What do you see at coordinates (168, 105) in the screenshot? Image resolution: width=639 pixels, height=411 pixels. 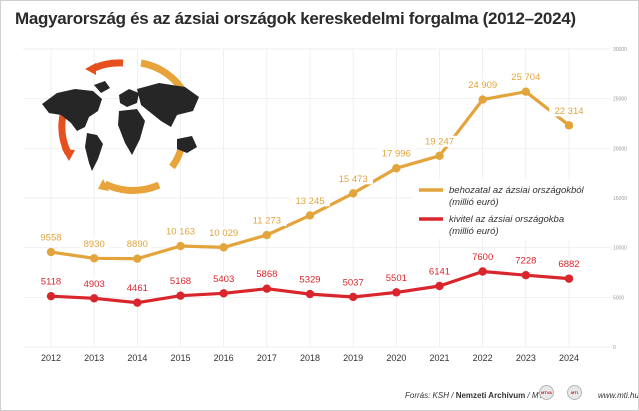 I see `continent-asia` at bounding box center [168, 105].